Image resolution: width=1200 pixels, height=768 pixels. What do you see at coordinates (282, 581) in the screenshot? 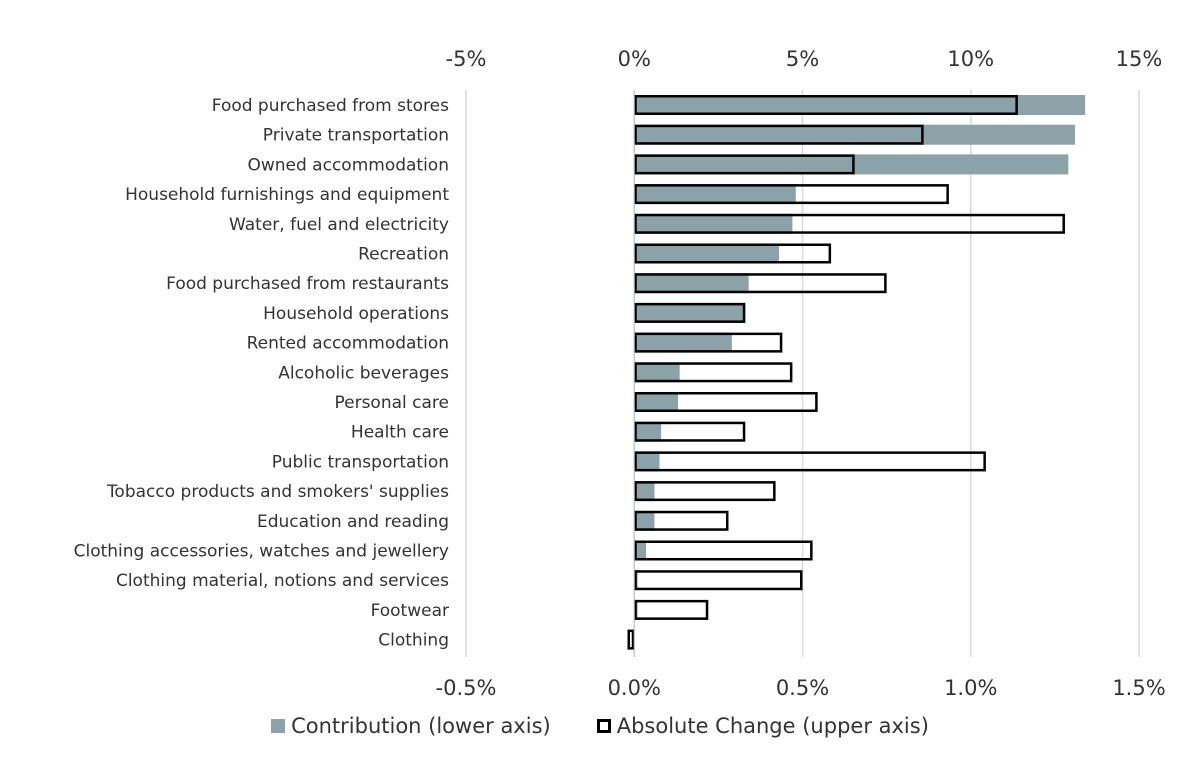
I see `category-label: Clothing material, notions and services` at bounding box center [282, 581].